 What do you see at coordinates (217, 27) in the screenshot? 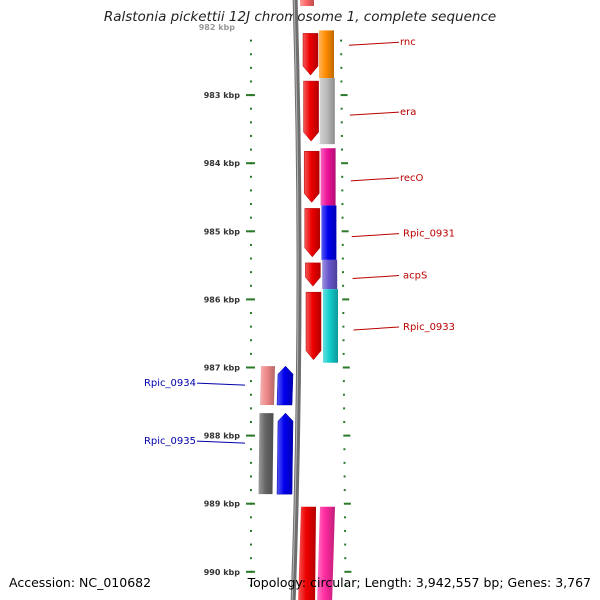
I see `scale-label: 982 kbp` at bounding box center [217, 27].